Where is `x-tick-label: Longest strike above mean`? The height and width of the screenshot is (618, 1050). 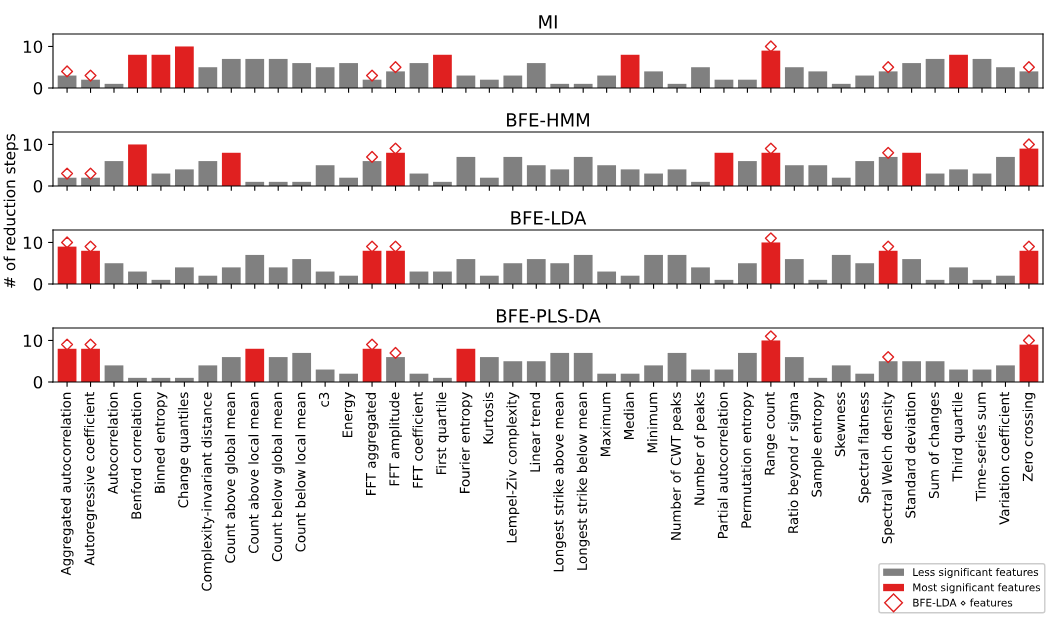
x-tick-label: Longest strike above mean is located at coordinates (560, 482).